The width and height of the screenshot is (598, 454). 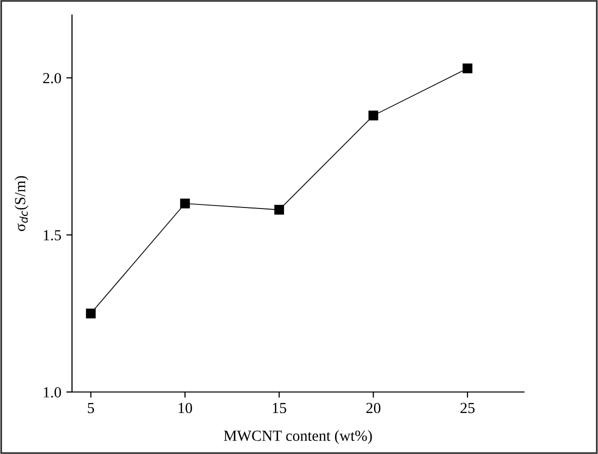 What do you see at coordinates (298, 437) in the screenshot?
I see `x-axis-title: MWCNT content (wt%)` at bounding box center [298, 437].